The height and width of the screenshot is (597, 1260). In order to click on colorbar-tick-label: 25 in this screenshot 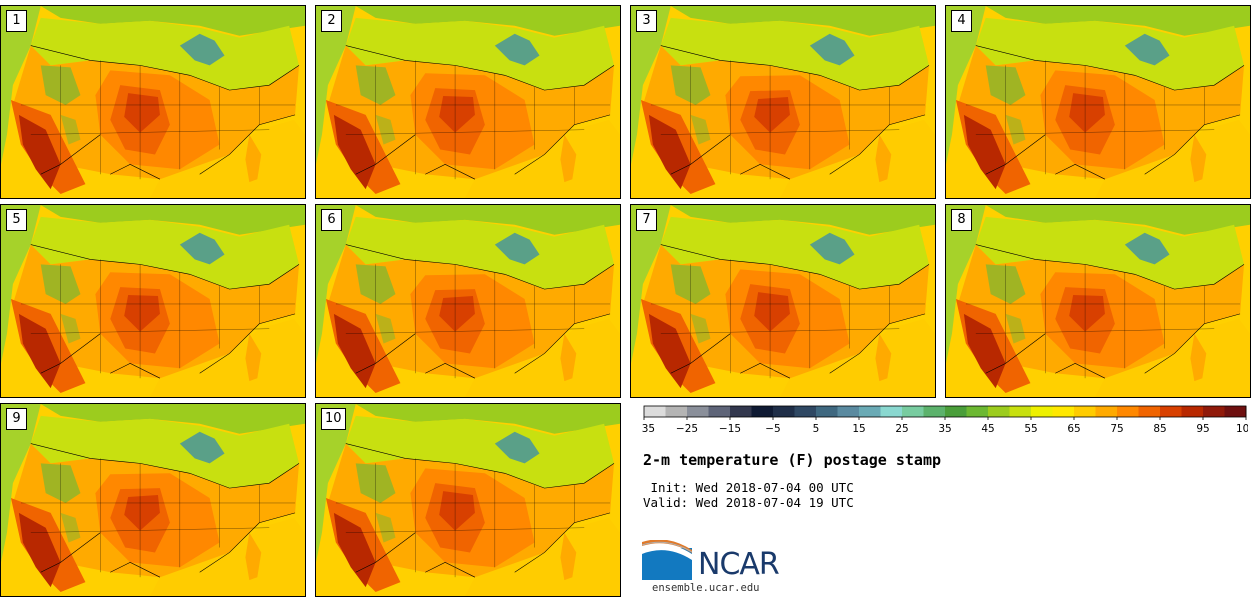, I will do `click(901, 429)`.